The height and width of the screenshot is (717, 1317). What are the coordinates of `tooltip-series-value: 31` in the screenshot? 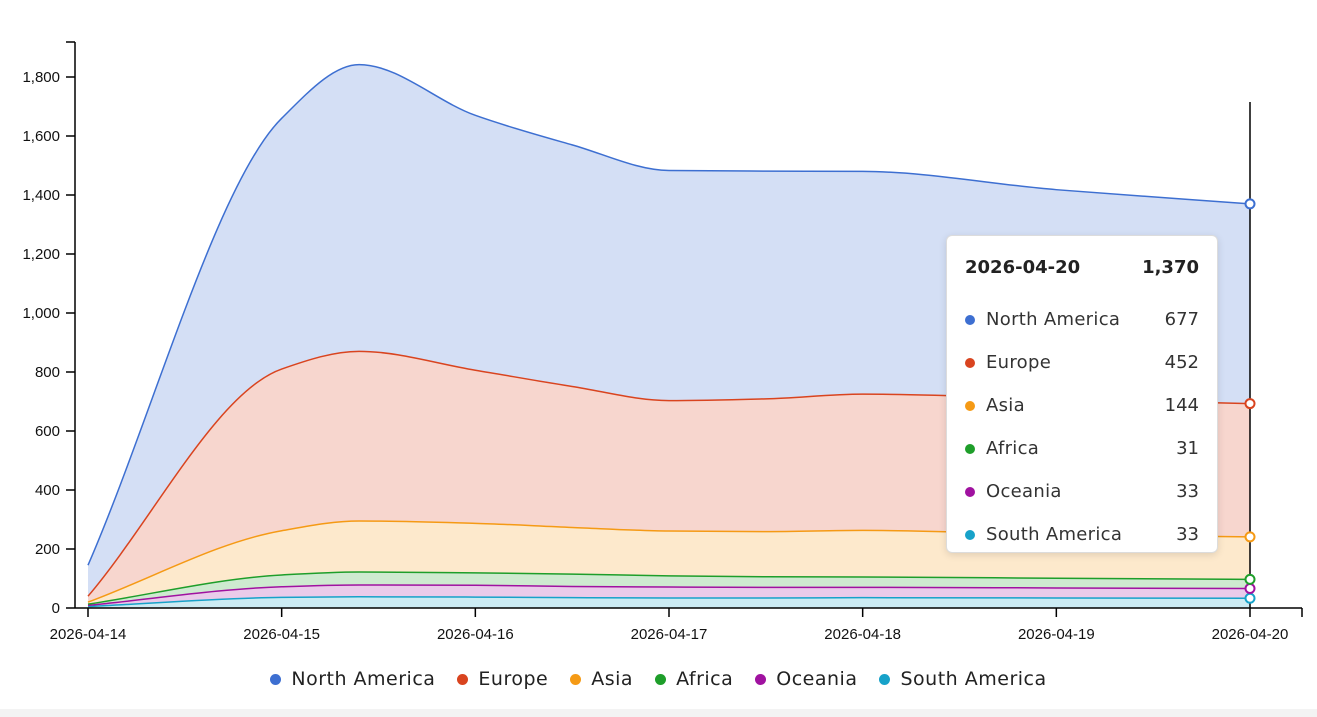 It's located at (1187, 448).